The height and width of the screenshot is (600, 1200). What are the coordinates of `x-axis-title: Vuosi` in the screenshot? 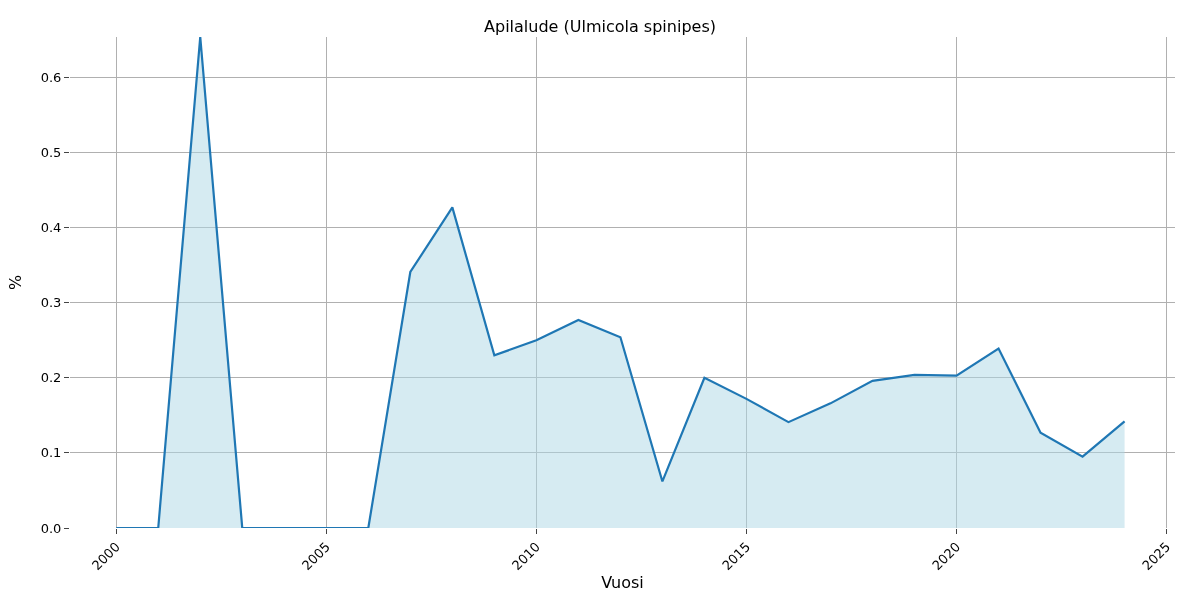 It's located at (622, 582).